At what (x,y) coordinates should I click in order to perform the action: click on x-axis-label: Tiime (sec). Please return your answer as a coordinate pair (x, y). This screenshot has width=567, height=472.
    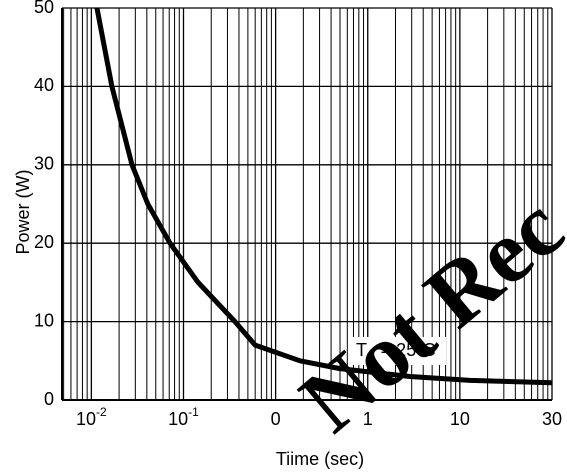
    Looking at the image, I should click on (320, 459).